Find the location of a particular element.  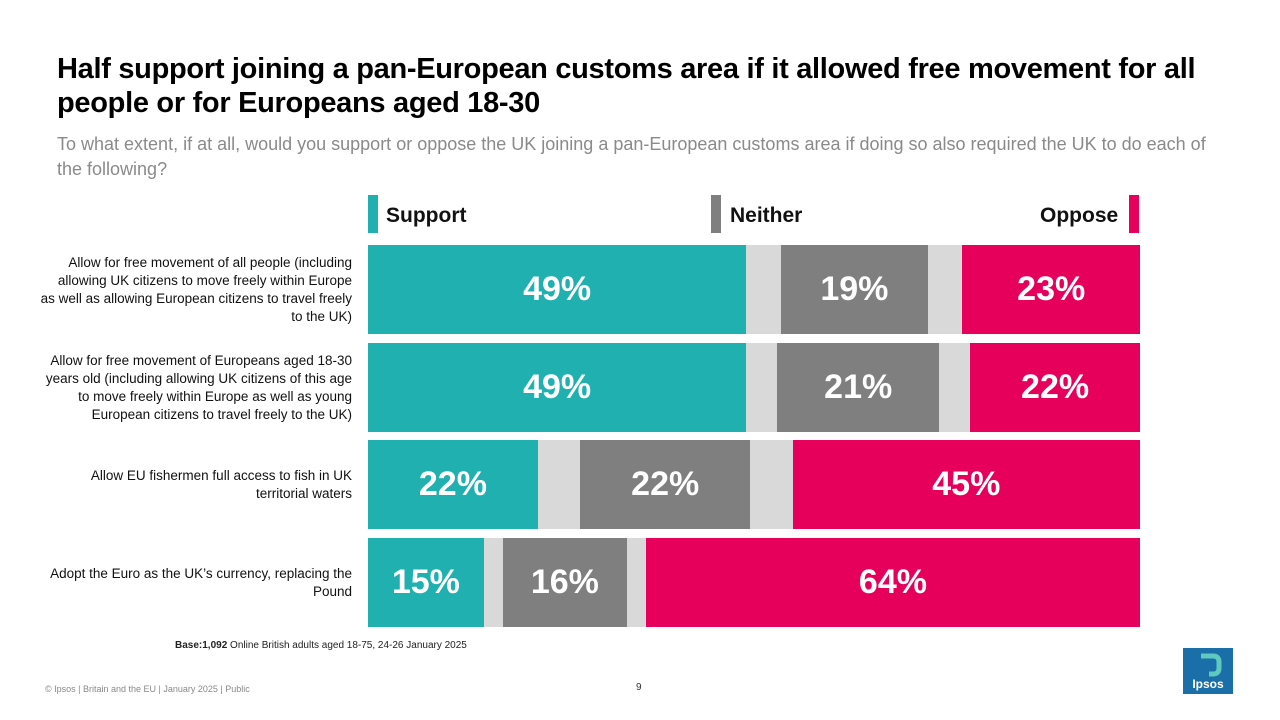

bar-value-label: 19% is located at coordinates (854, 289).